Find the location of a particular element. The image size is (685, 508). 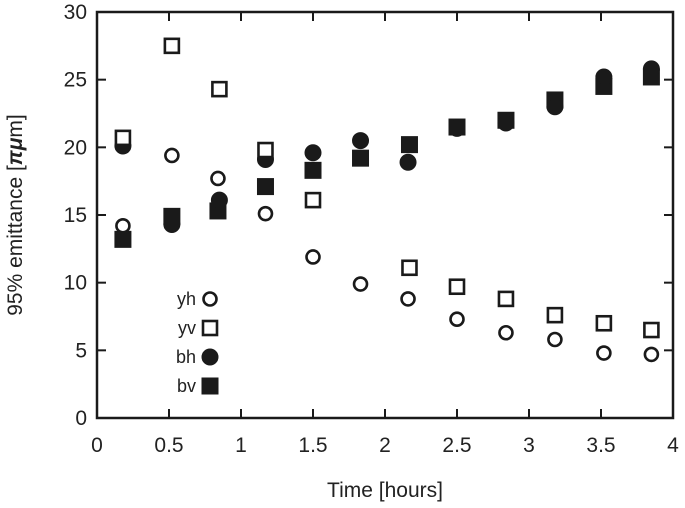

legend-item-bv: bv is located at coordinates (198, 386).